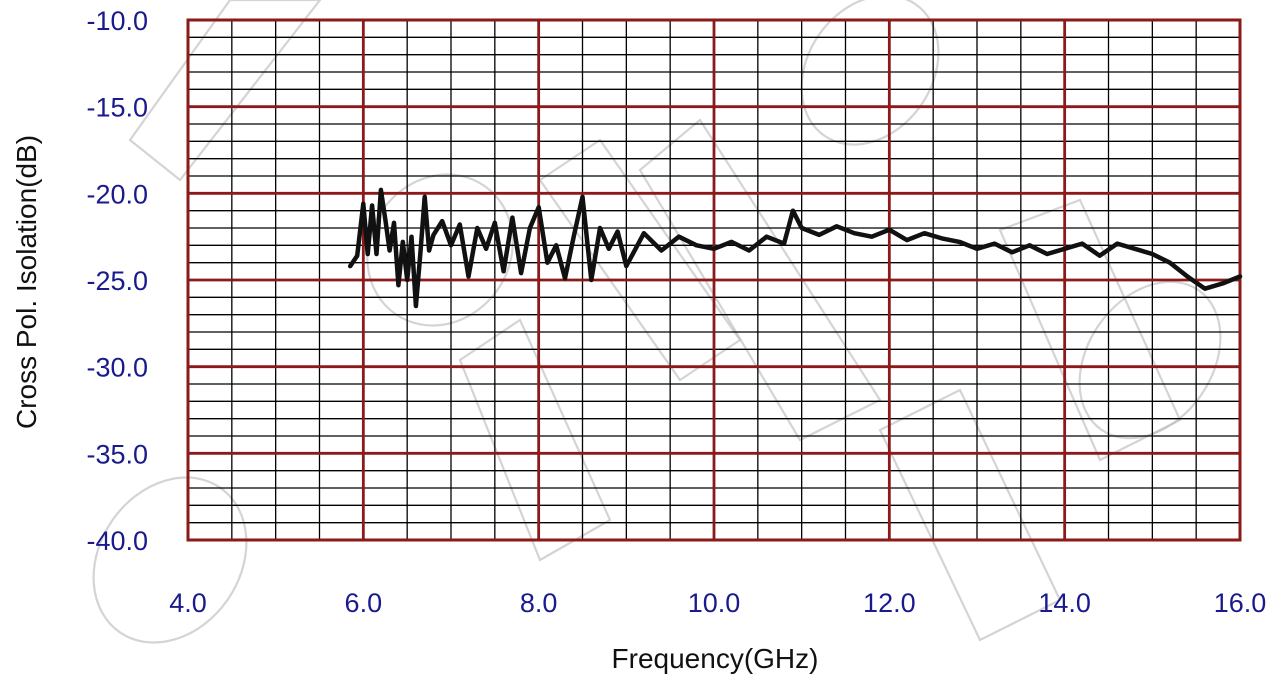 The height and width of the screenshot is (679, 1277). What do you see at coordinates (1064, 603) in the screenshot?
I see `x-tick-label: 14.0` at bounding box center [1064, 603].